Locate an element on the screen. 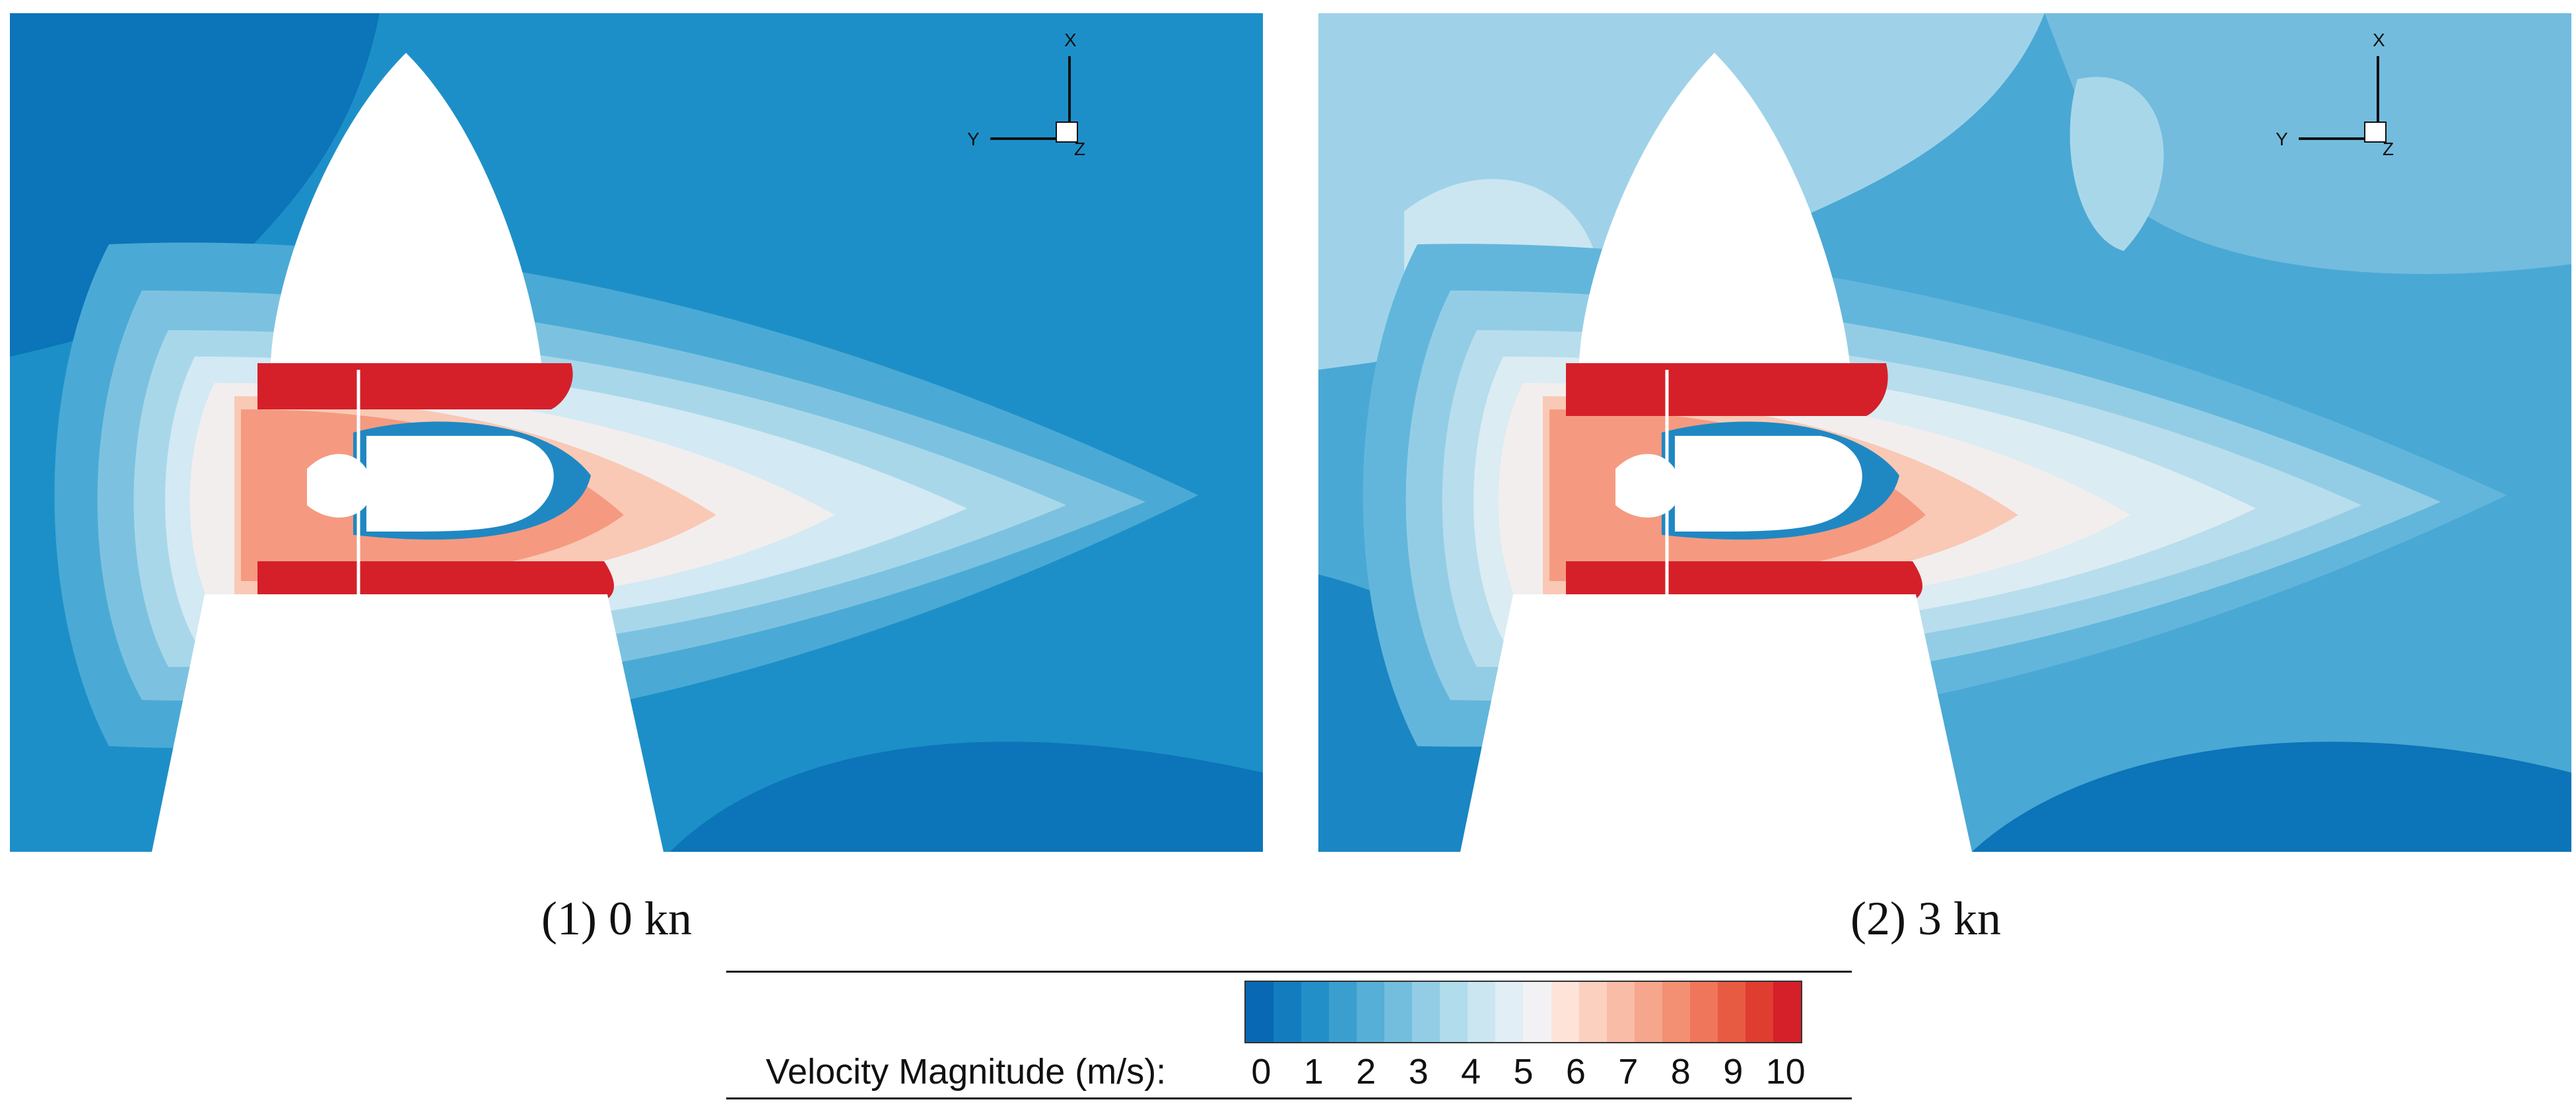  legend-color-bar is located at coordinates (1523, 1012).